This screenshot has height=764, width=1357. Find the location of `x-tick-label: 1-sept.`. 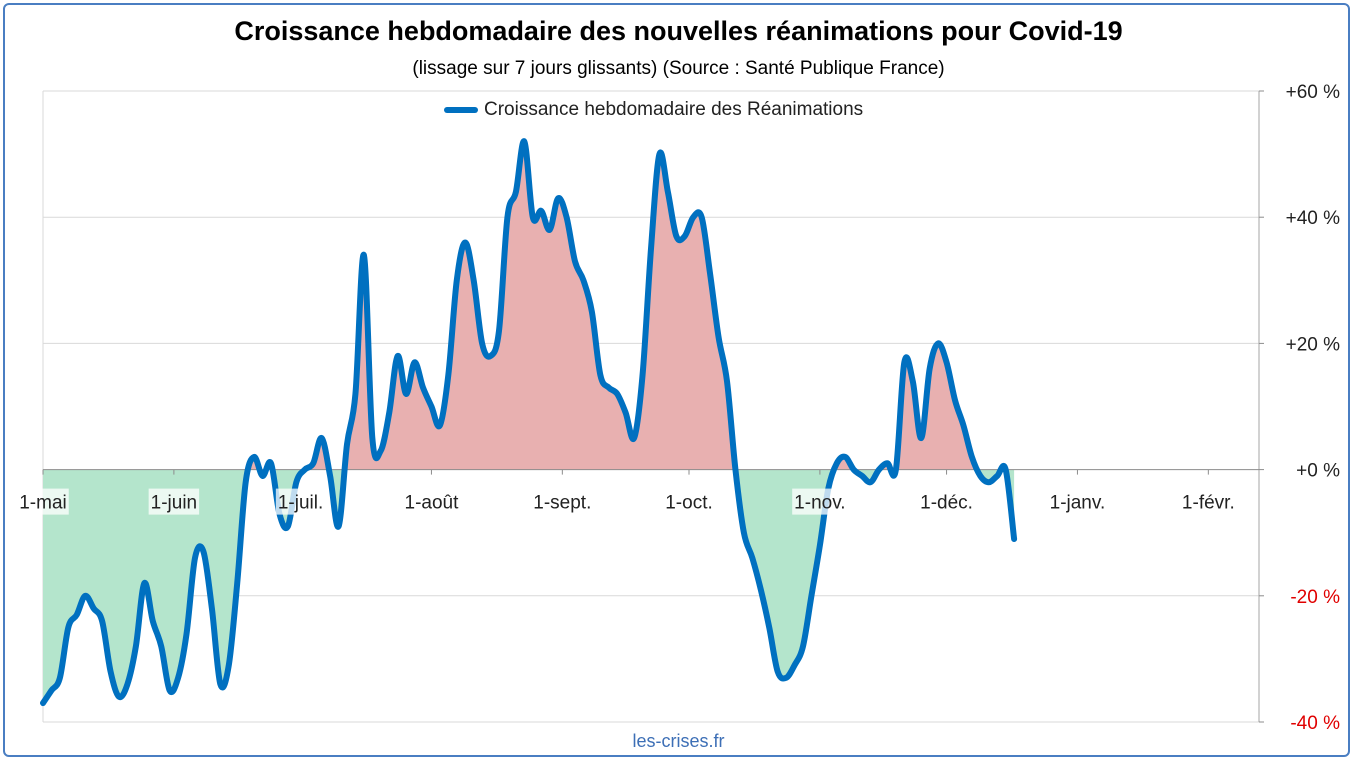

x-tick-label: 1-sept. is located at coordinates (562, 503).